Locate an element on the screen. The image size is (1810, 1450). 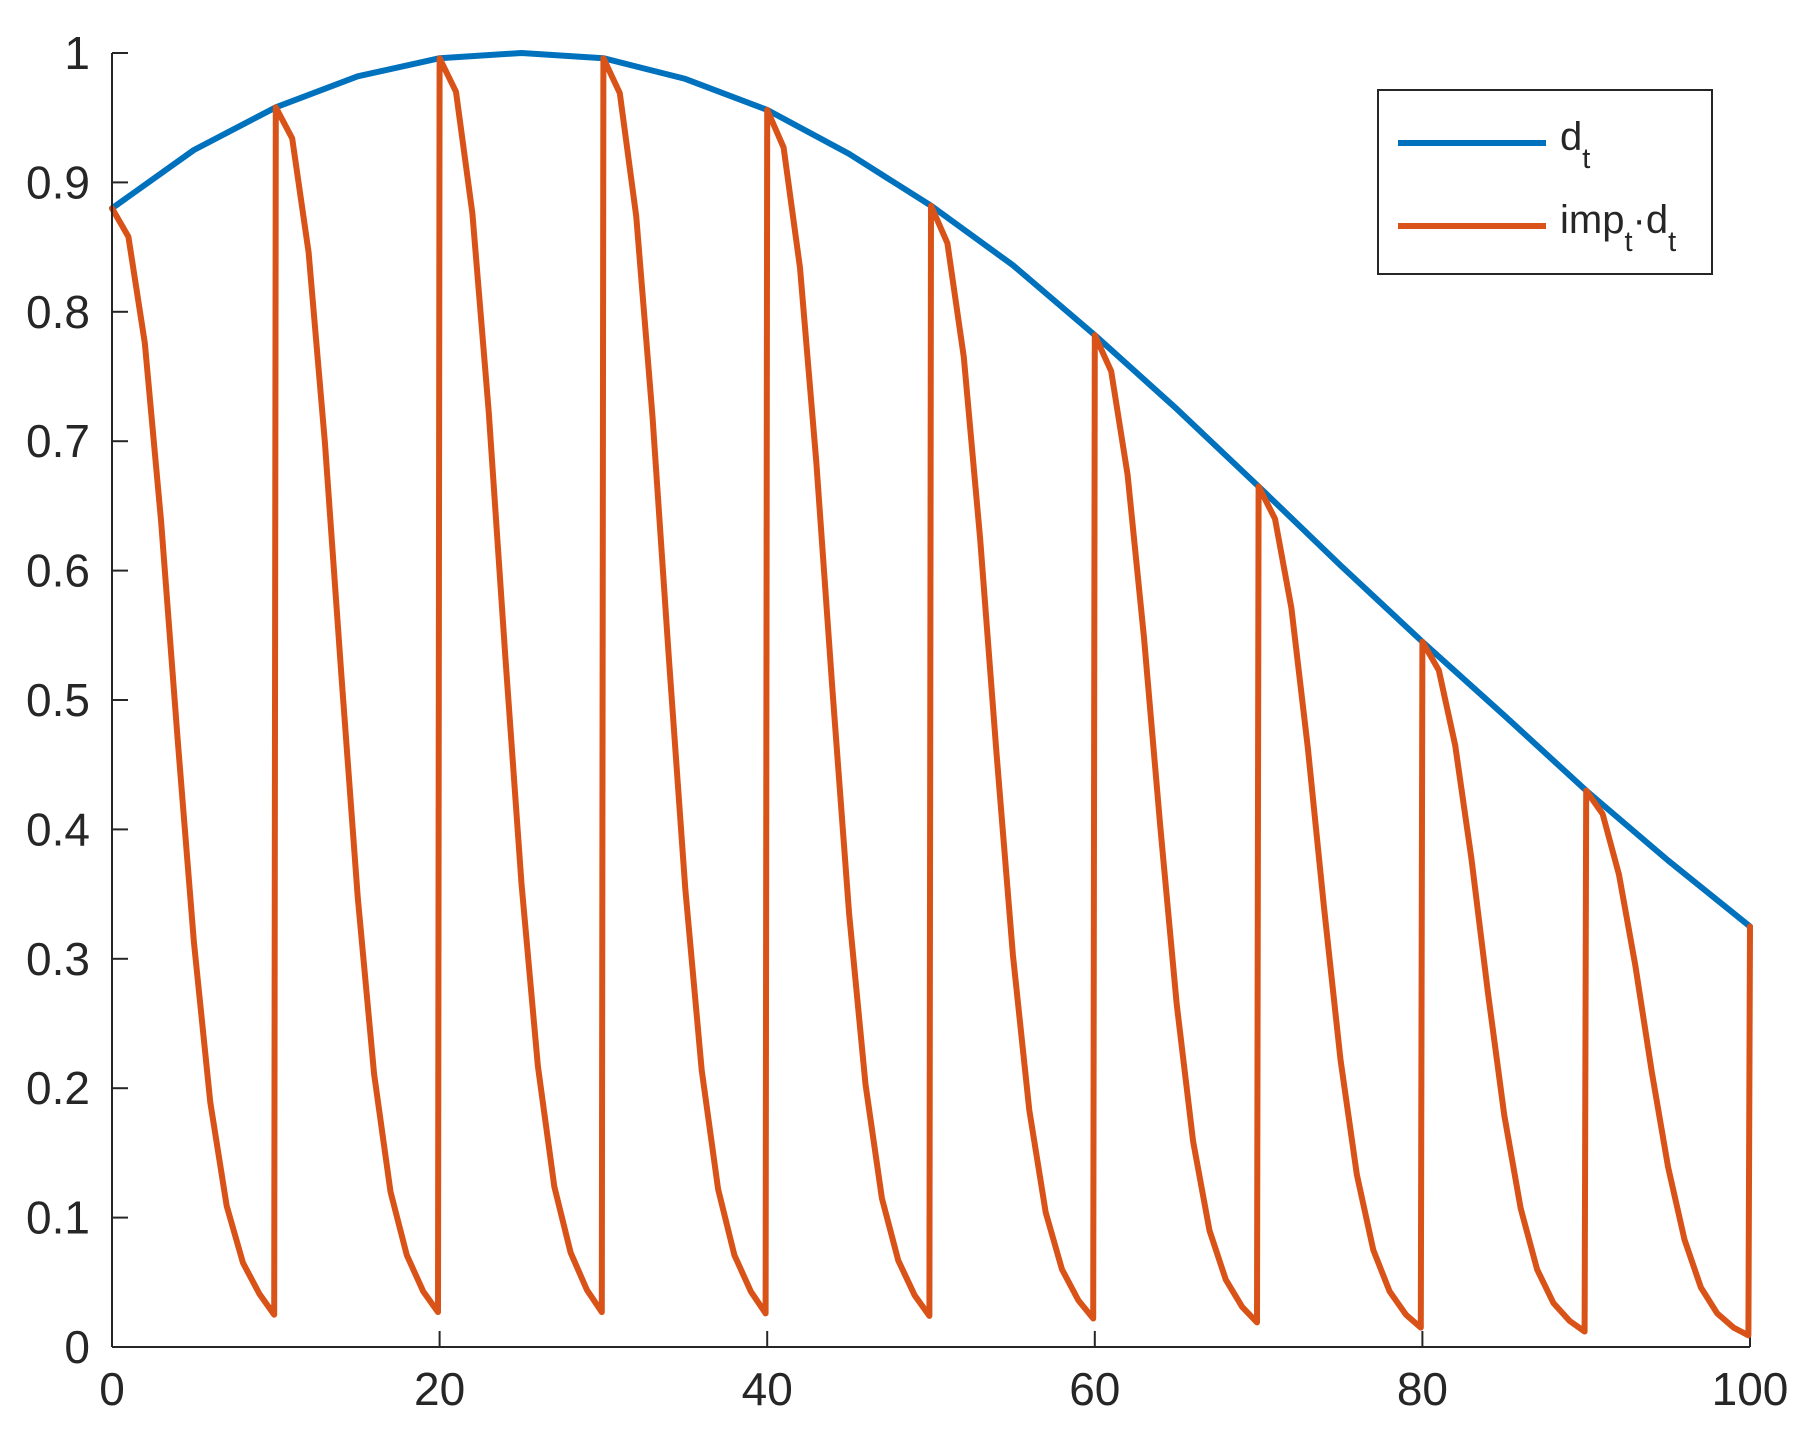
x-tick-label: 0 is located at coordinates (112, 1389).